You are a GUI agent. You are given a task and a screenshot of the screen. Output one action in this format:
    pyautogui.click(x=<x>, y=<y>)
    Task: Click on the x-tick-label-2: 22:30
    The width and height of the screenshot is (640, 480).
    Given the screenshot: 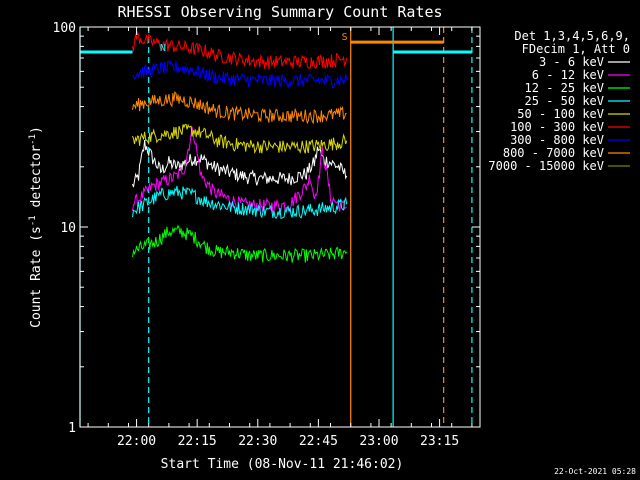 What is the action you would take?
    pyautogui.click(x=257, y=441)
    